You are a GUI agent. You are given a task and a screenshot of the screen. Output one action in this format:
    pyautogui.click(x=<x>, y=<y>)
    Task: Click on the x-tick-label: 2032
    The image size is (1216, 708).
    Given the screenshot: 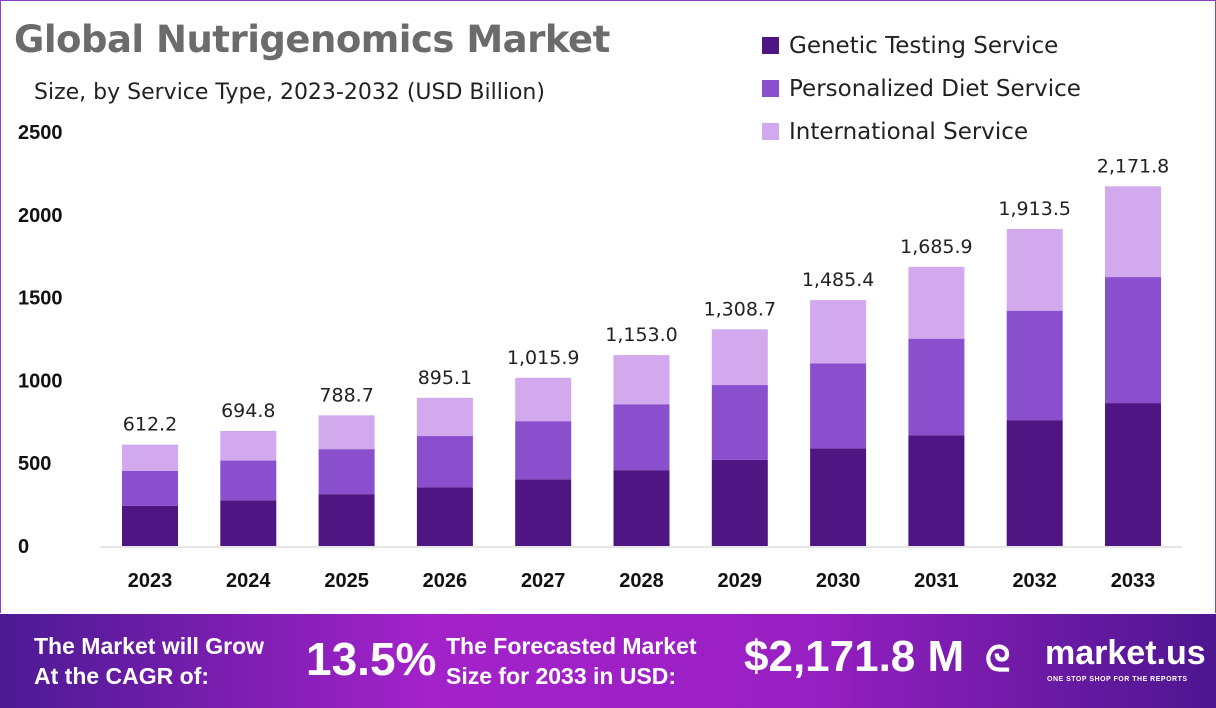 What is the action you would take?
    pyautogui.click(x=1034, y=581)
    